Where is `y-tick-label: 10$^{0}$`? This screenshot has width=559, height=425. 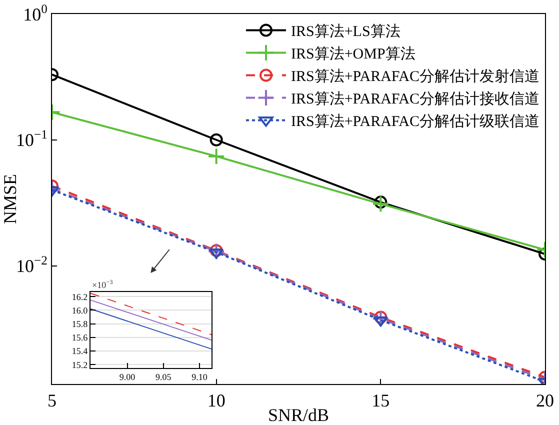 y-tick-label: 10$^{0}$ is located at coordinates (35, 13).